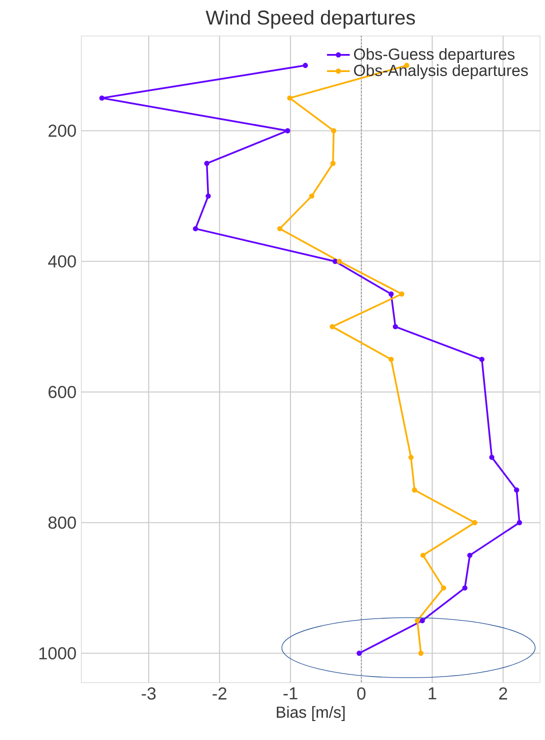 The width and height of the screenshot is (545, 740). I want to click on legend-label: Obs-Guess departures, so click(434, 55).